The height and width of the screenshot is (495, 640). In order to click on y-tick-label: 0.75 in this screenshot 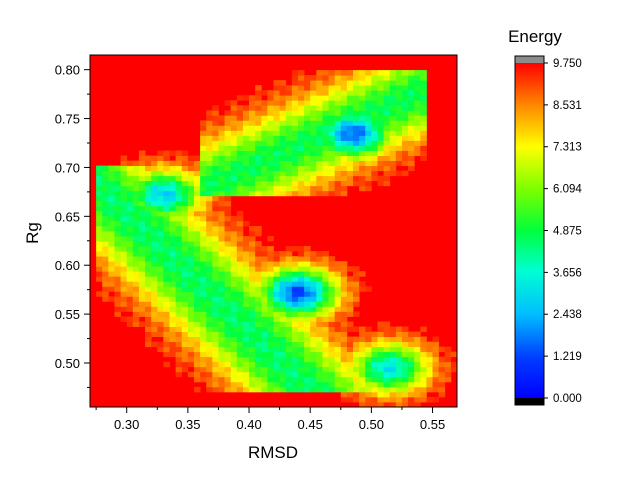, I will do `click(67, 119)`.